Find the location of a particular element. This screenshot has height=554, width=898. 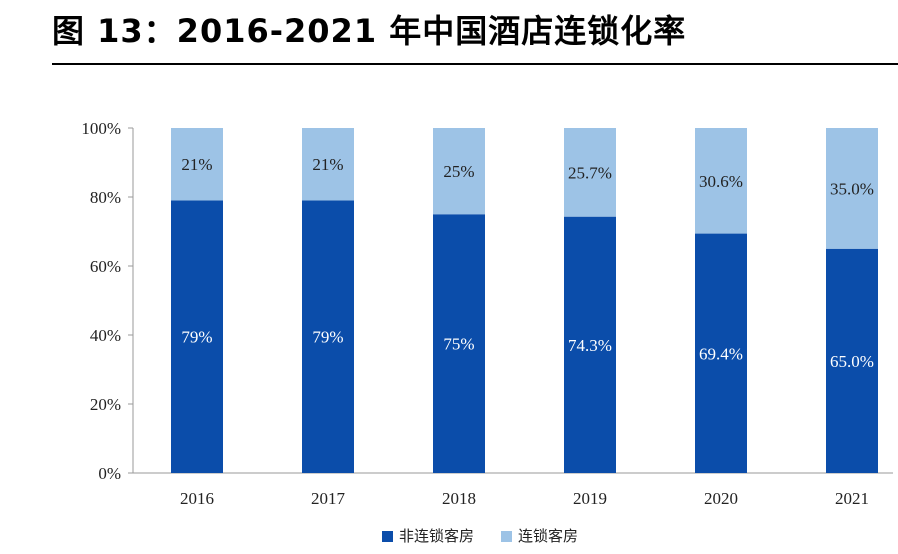

y-tick-label: 40% is located at coordinates (105, 335).